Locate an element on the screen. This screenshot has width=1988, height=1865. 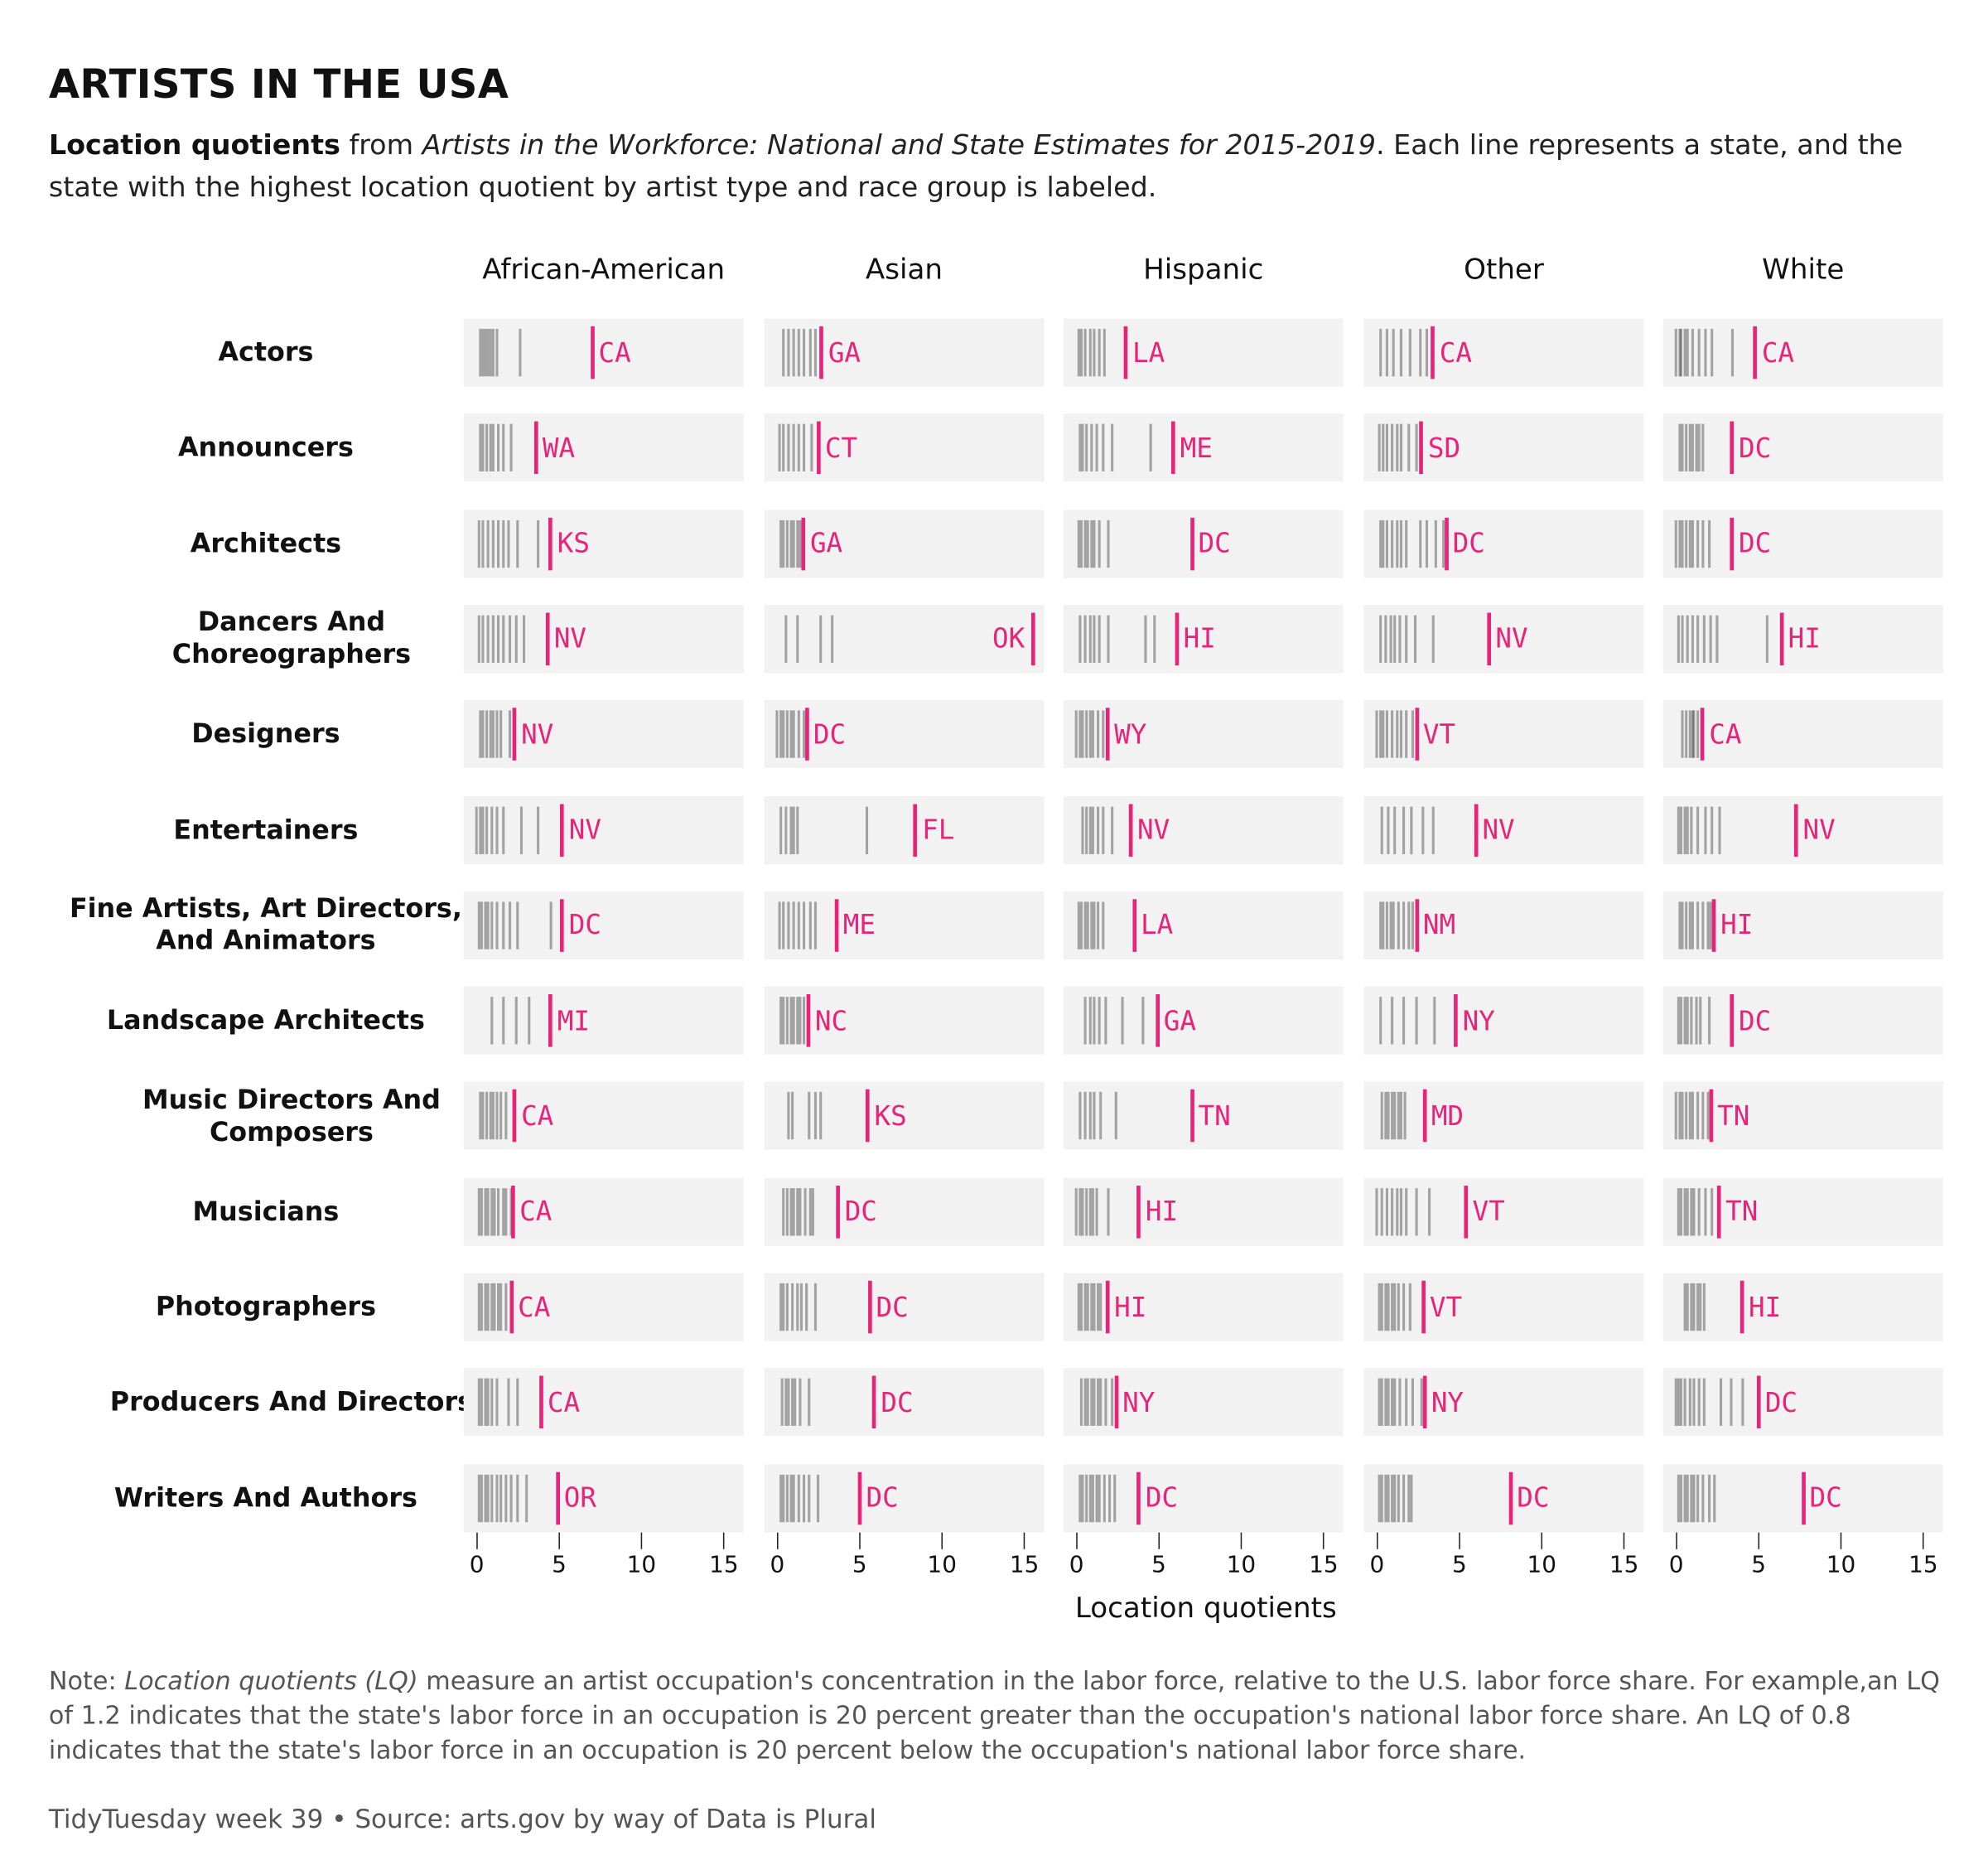
row-label: Actors is located at coordinates (266, 352).